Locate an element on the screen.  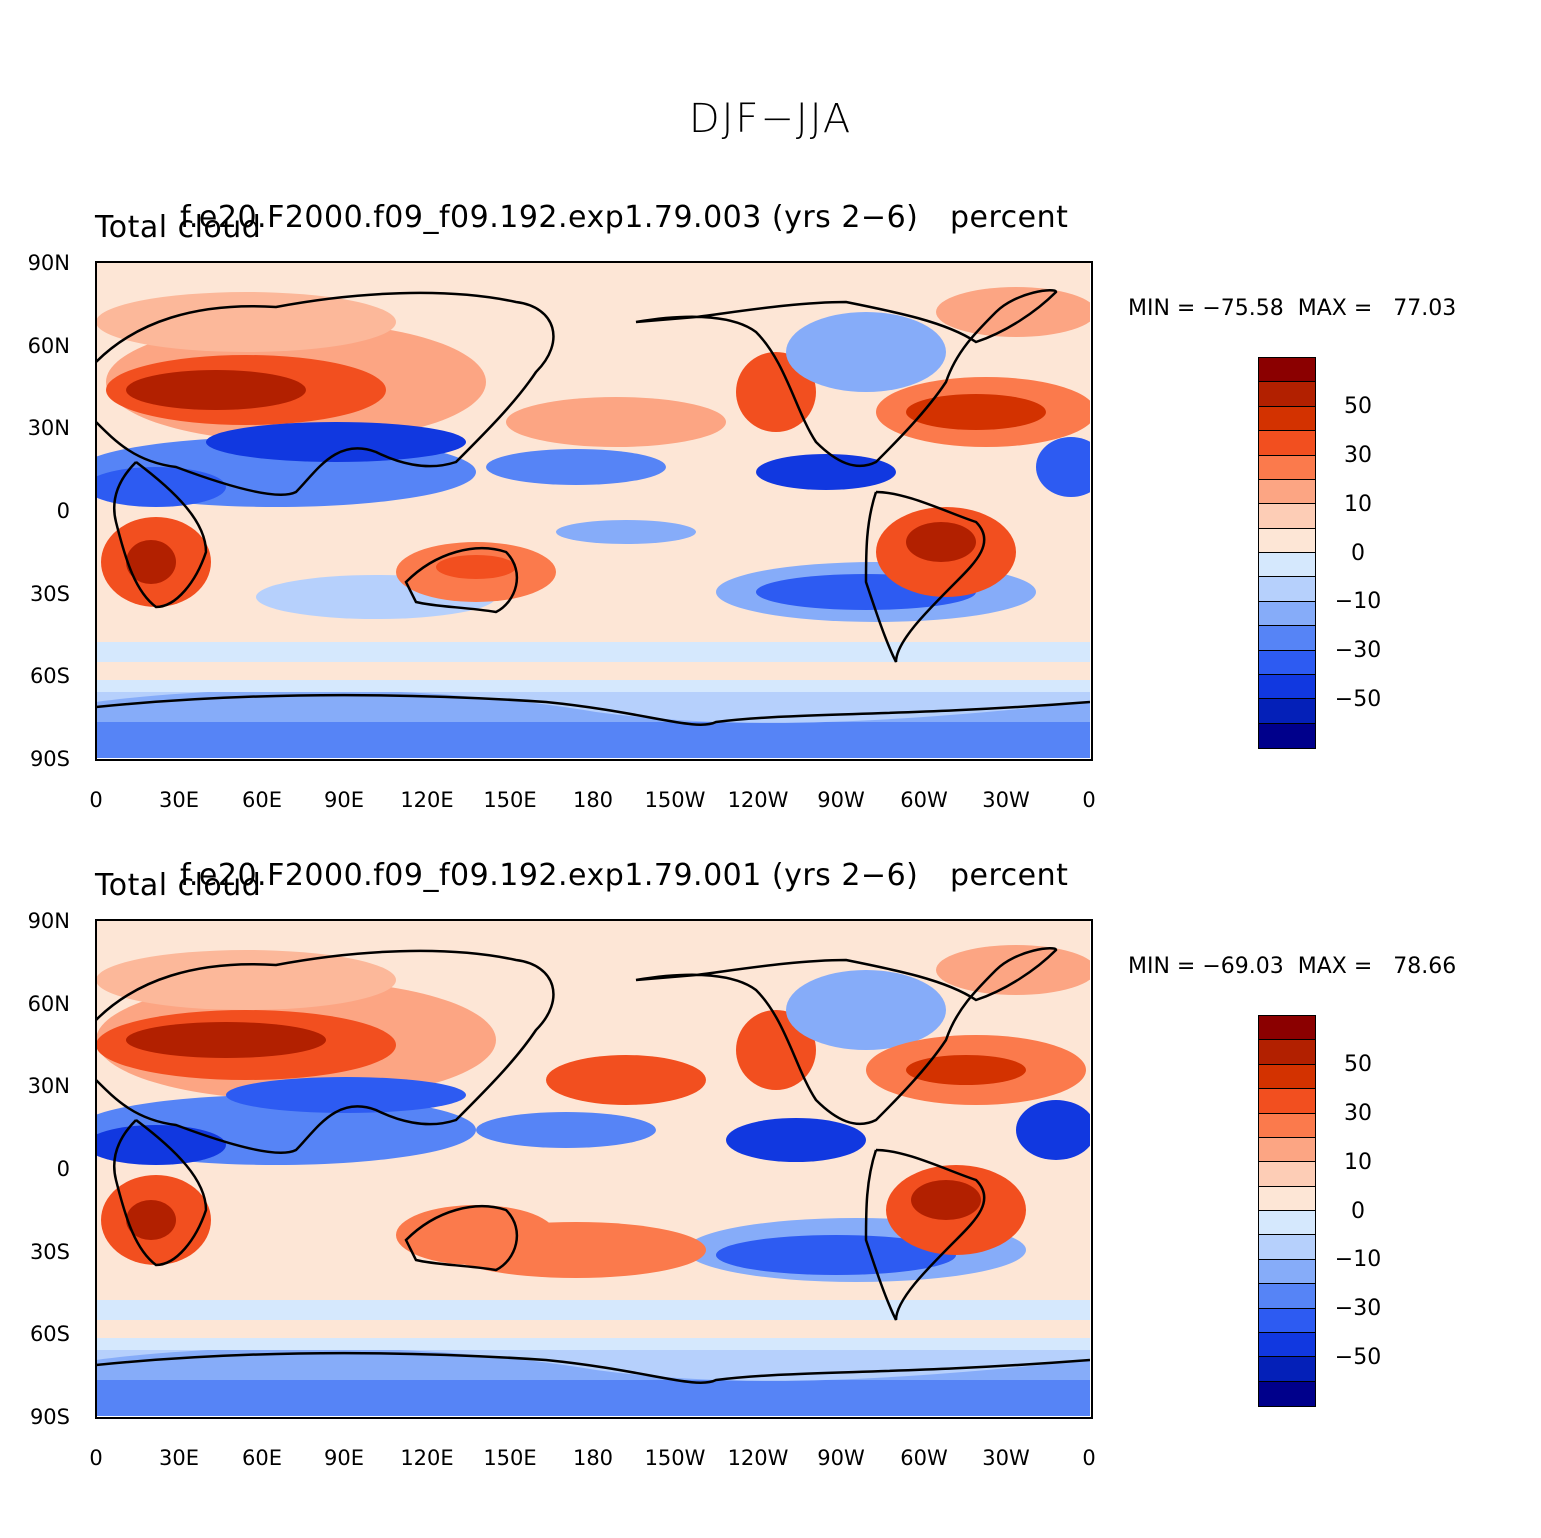
max-value: MAX = 78.66 is located at coordinates (1377, 966).